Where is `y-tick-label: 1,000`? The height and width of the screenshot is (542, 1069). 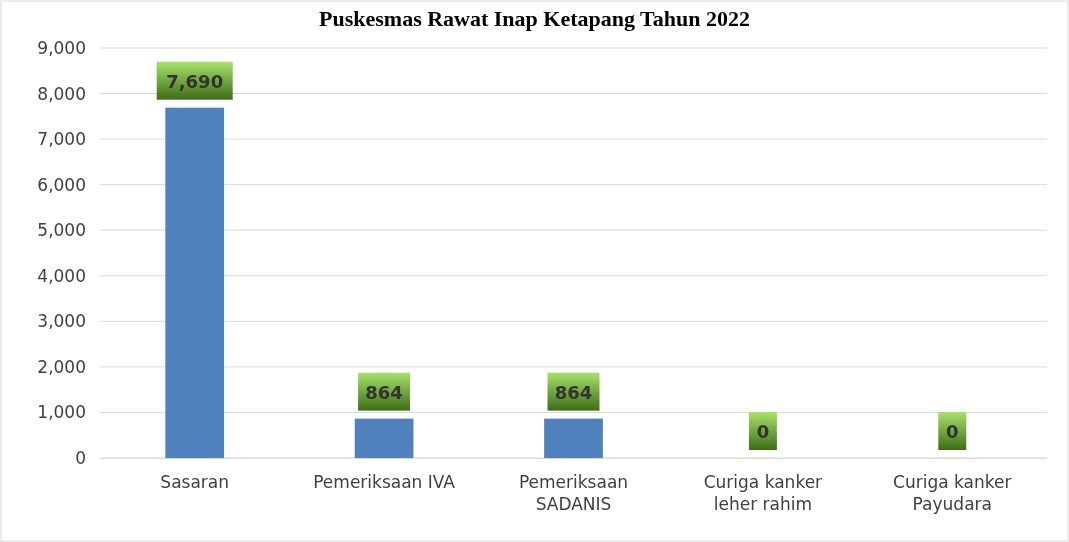
y-tick-label: 1,000 is located at coordinates (61, 412).